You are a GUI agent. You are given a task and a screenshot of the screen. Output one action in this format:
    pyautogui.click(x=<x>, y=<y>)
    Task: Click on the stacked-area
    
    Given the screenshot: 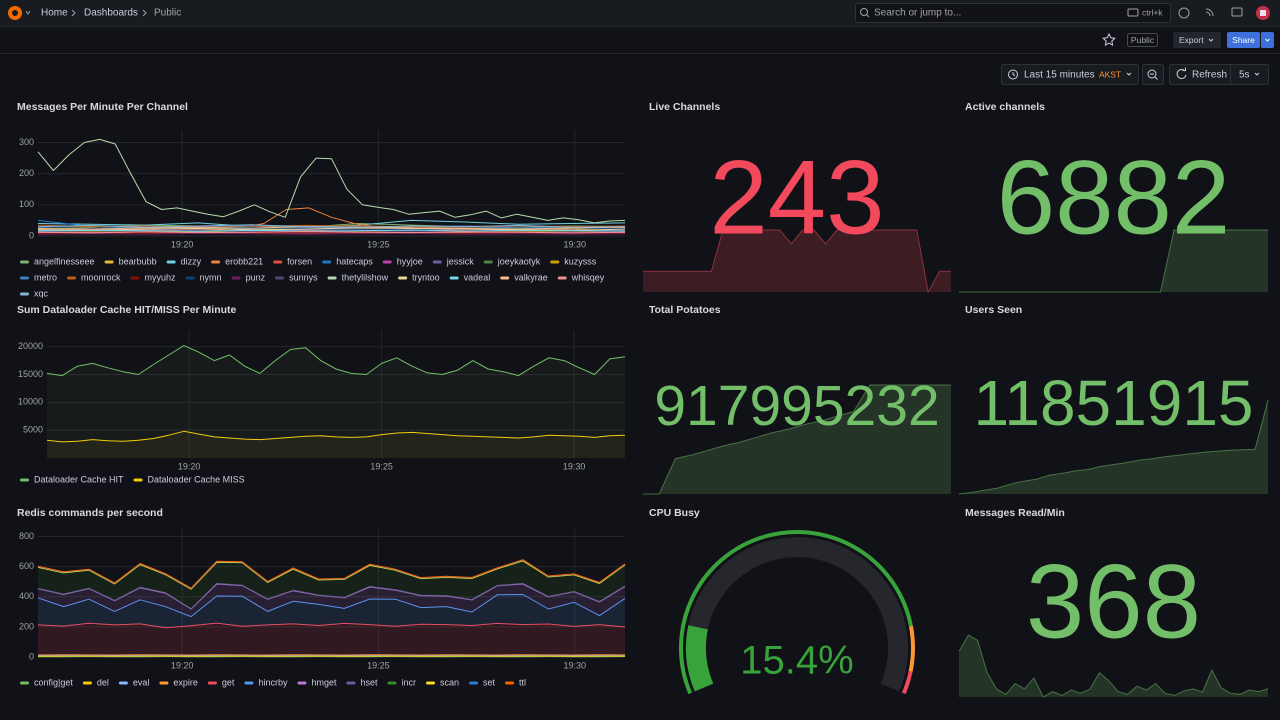 What is the action you would take?
    pyautogui.click(x=331, y=600)
    